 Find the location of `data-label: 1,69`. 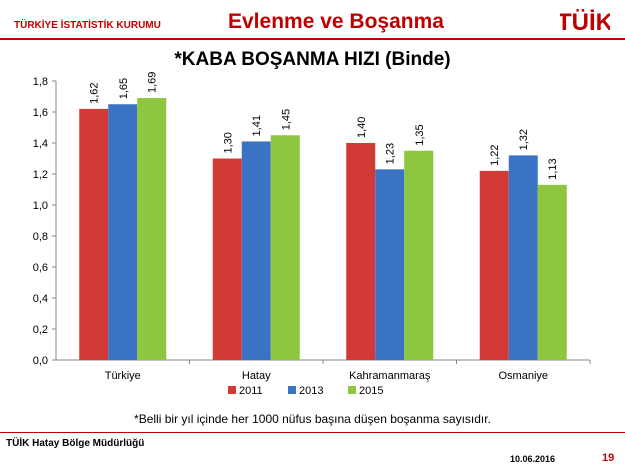

data-label: 1,69 is located at coordinates (153, 82).